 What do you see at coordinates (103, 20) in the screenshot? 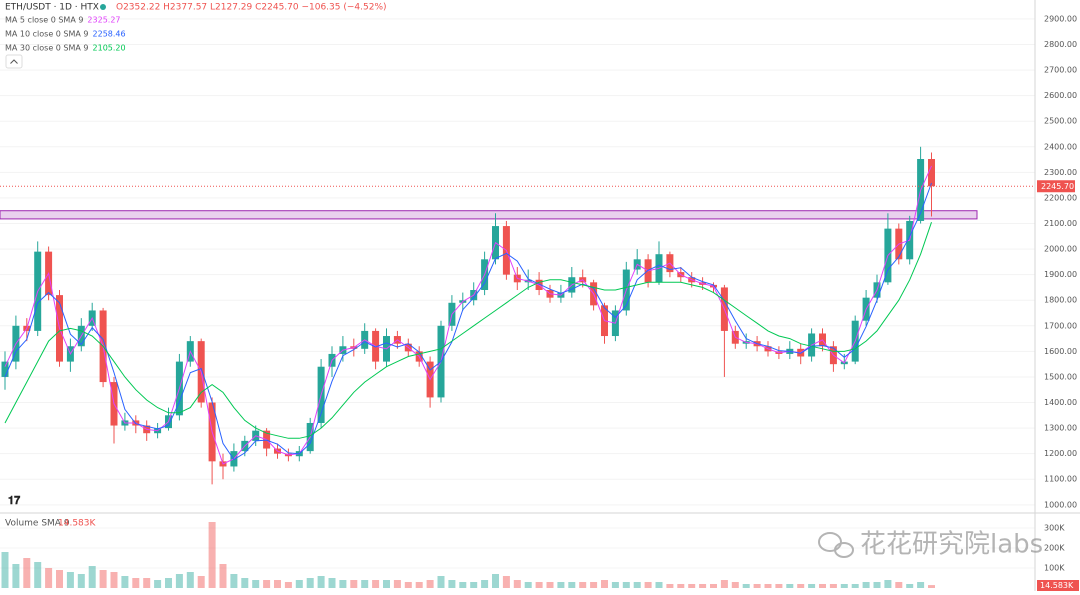
I see `legend-value: 2325.27` at bounding box center [103, 20].